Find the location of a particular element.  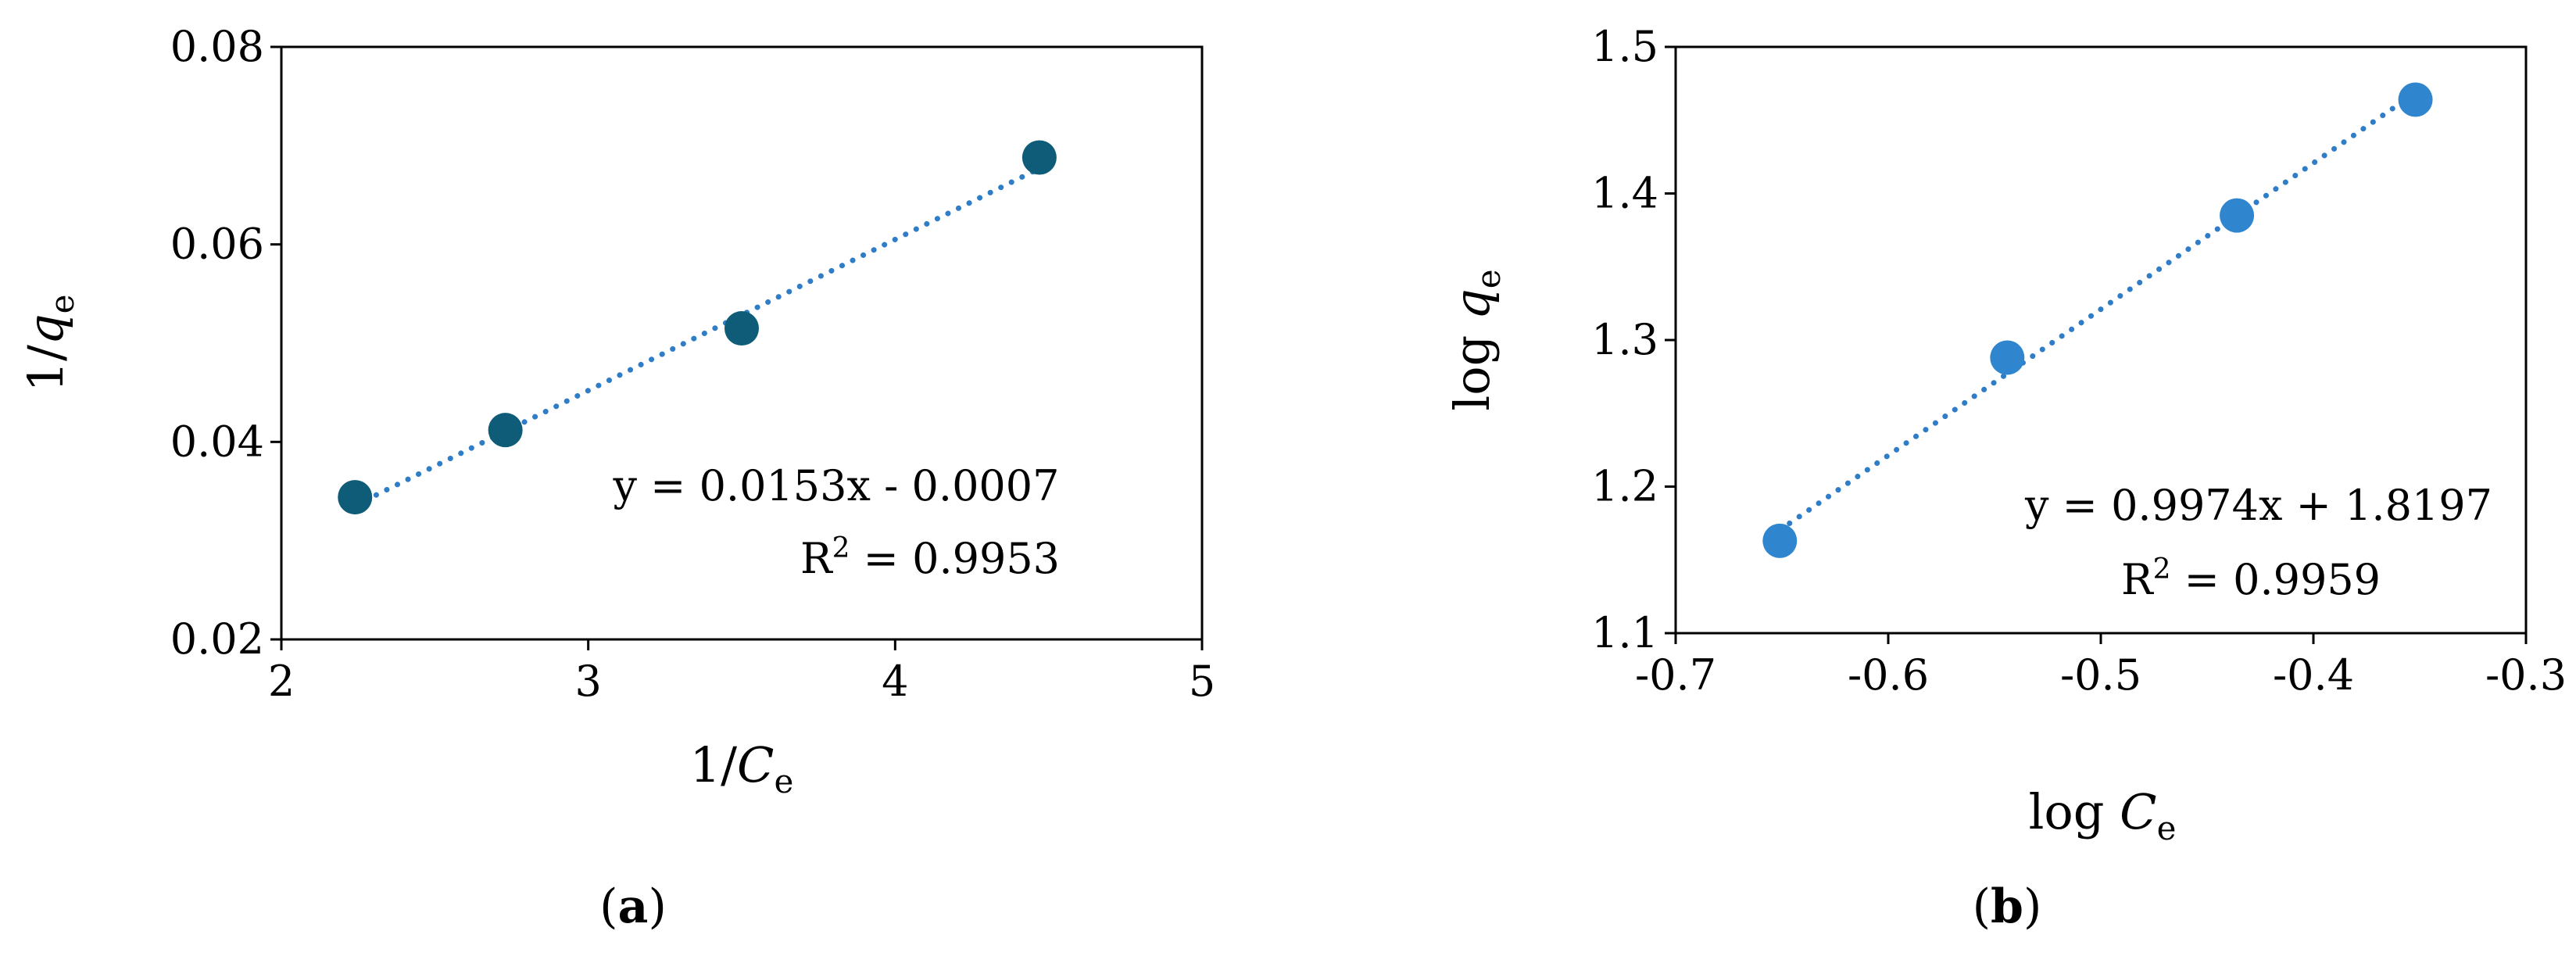

y-tick-label-a: 0.06 is located at coordinates (217, 244).